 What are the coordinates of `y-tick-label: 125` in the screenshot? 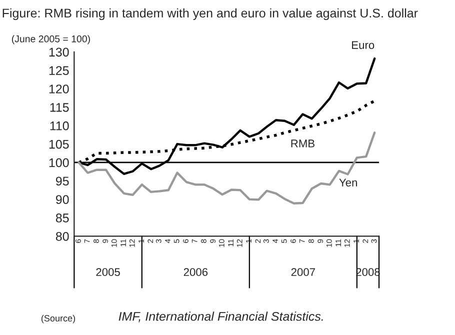 It's located at (59, 70).